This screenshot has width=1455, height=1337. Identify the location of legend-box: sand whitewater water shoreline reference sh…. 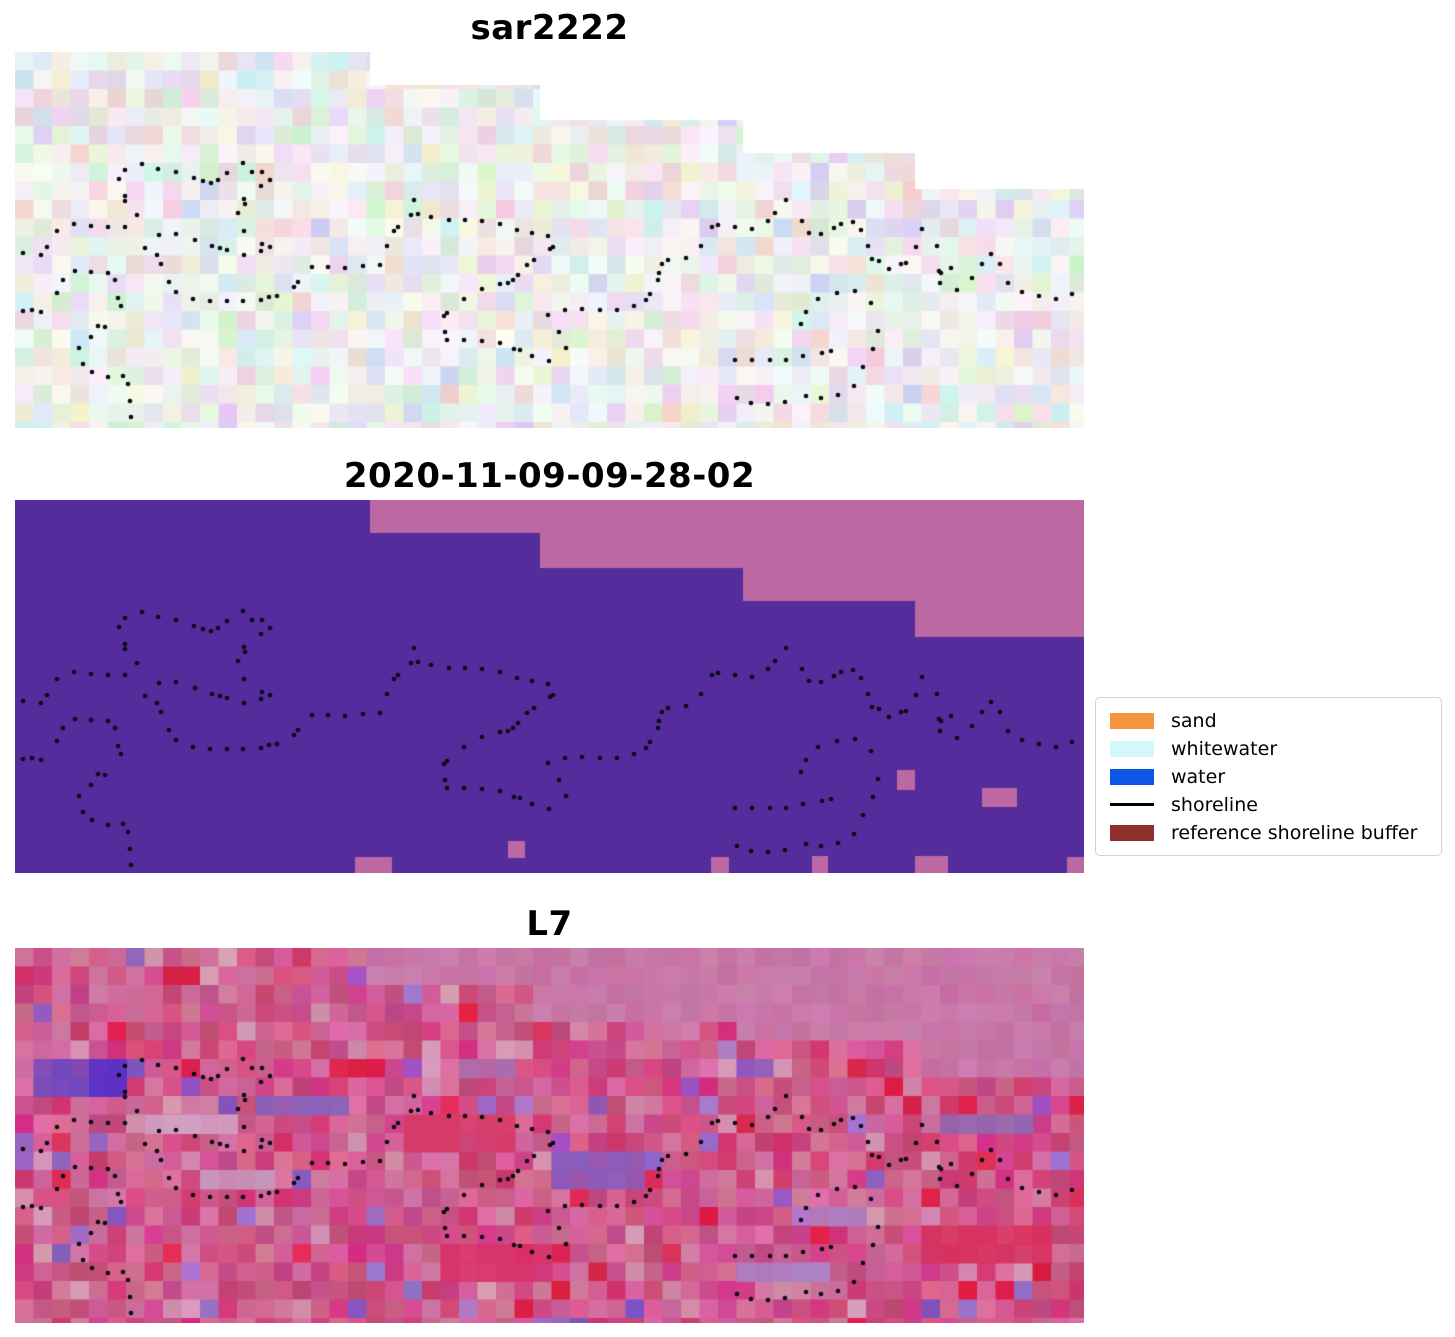
(1268, 776).